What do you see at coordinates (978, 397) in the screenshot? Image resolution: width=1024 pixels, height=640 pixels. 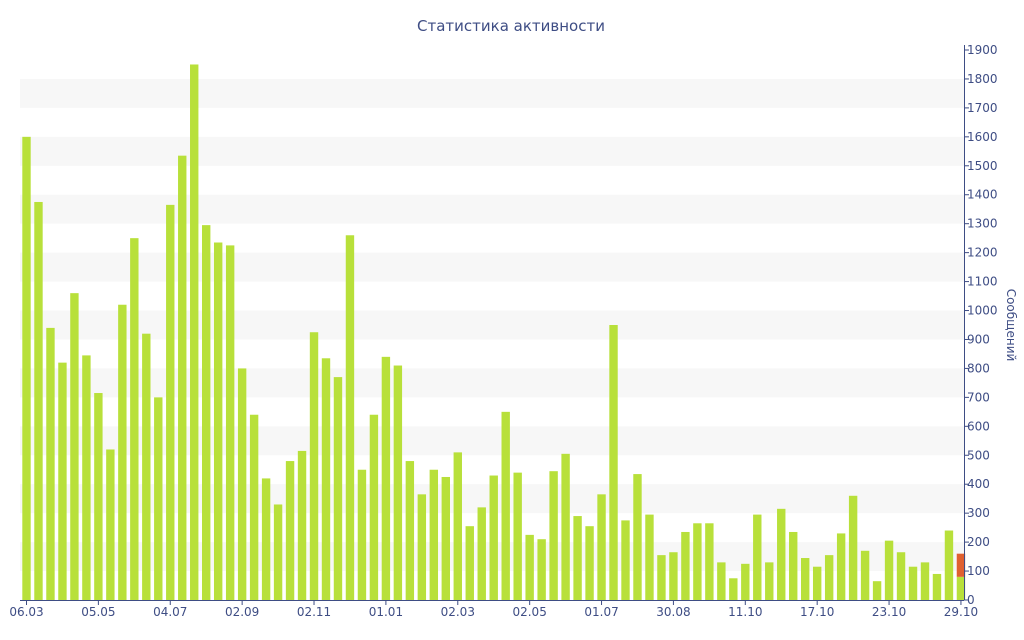 I see `y-tick-label: 700` at bounding box center [978, 397].